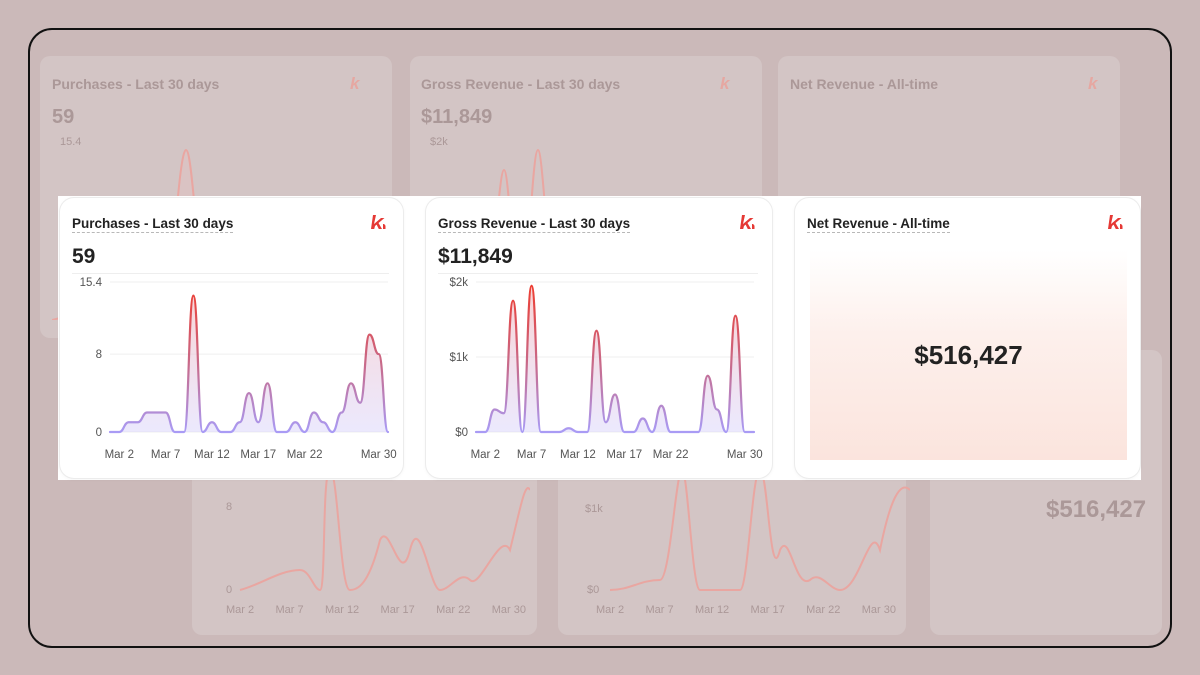  What do you see at coordinates (342, 610) in the screenshot?
I see `ghost-x-tick: Mar 12` at bounding box center [342, 610].